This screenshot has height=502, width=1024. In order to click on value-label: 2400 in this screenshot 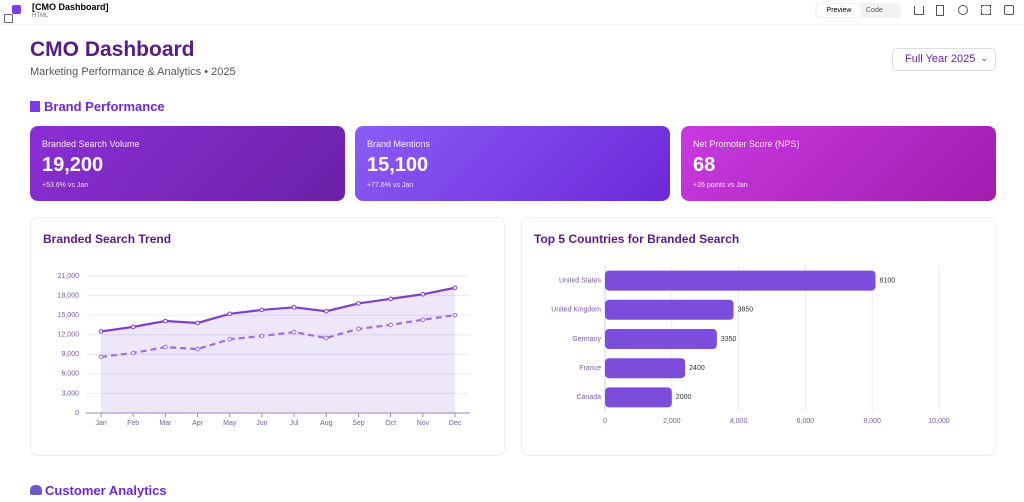, I will do `click(697, 368)`.